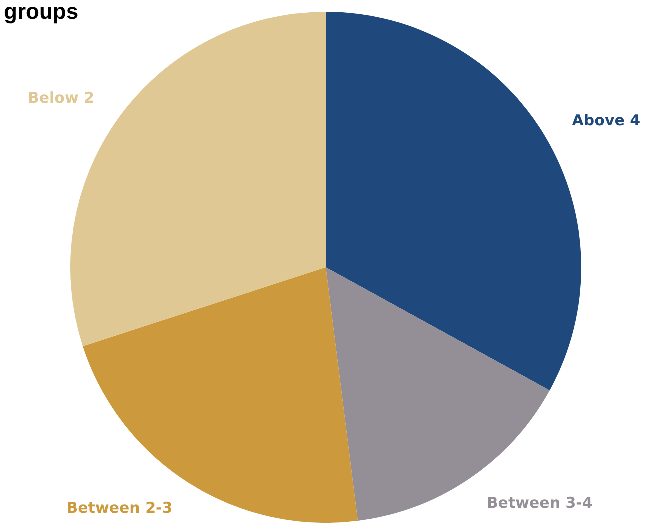 This screenshot has height=523, width=663. What do you see at coordinates (61, 98) in the screenshot?
I see `slice-label: Below 2` at bounding box center [61, 98].